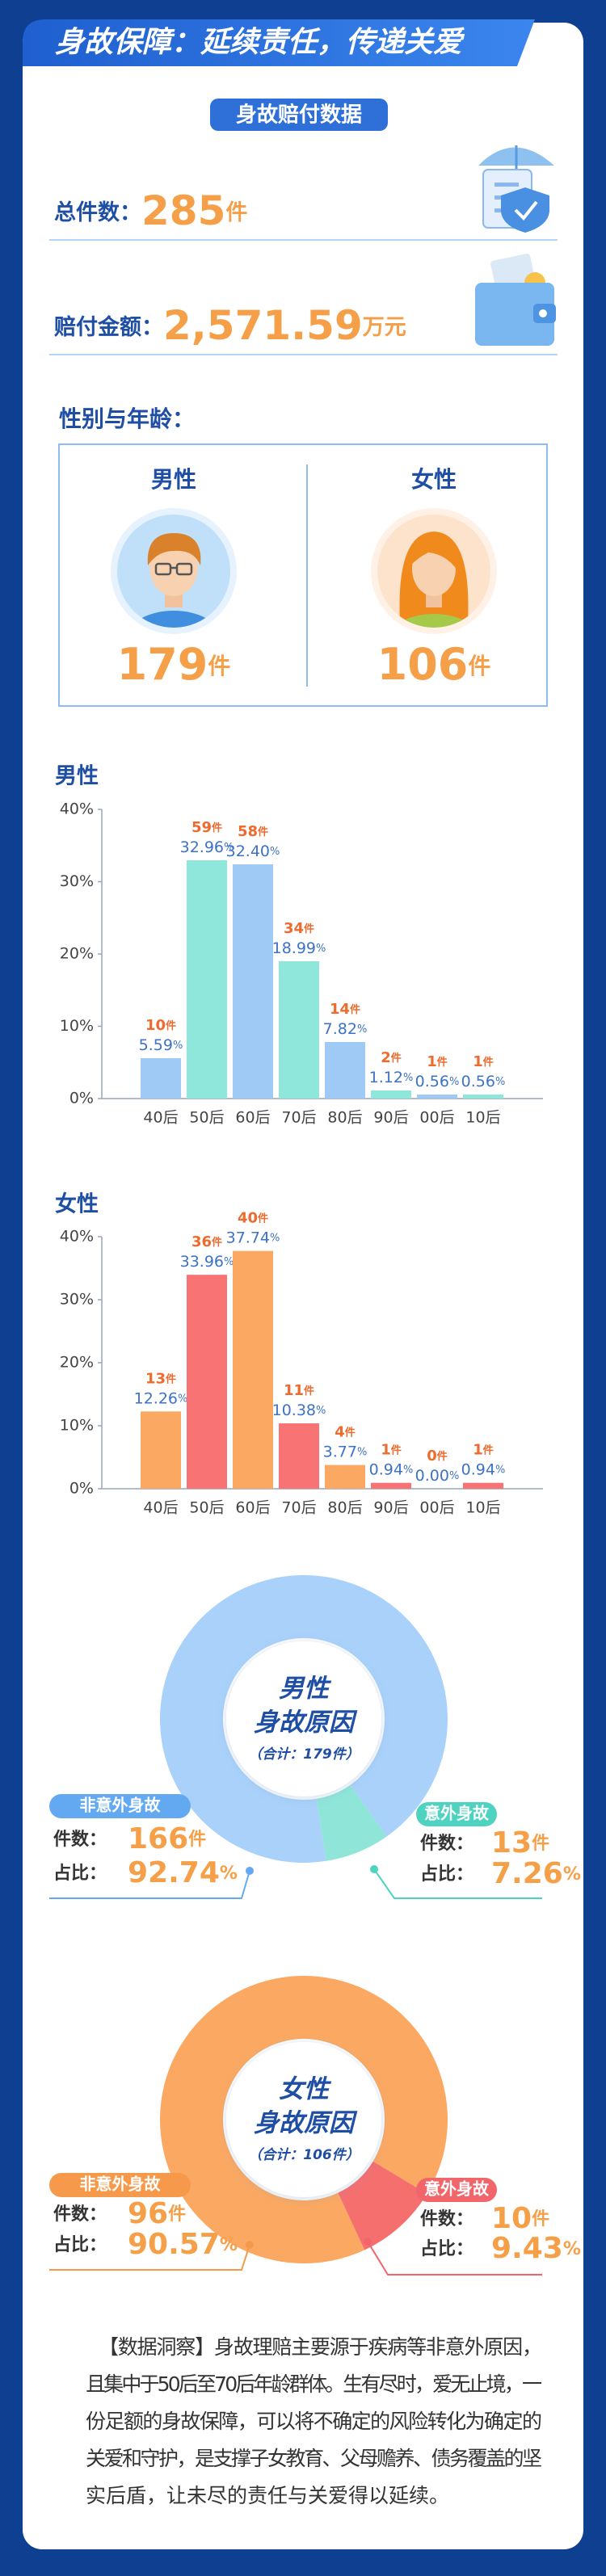 This screenshot has height=2576, width=606. I want to click on count-label: 11件, so click(299, 1390).